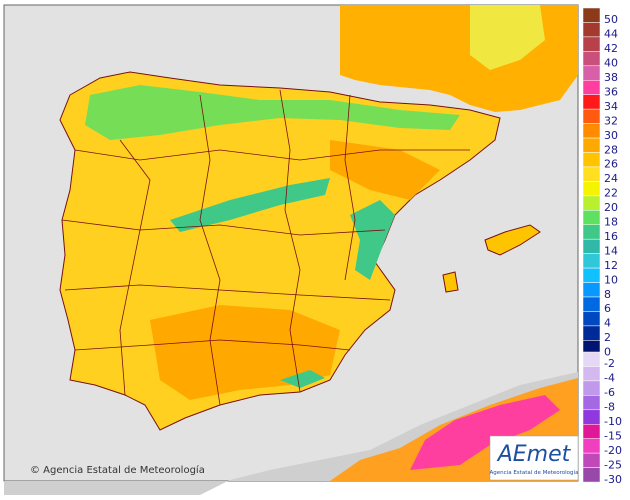 This screenshot has width=630, height=500. Describe the element at coordinates (613, 479) in the screenshot. I see `legend-label: -30` at that location.